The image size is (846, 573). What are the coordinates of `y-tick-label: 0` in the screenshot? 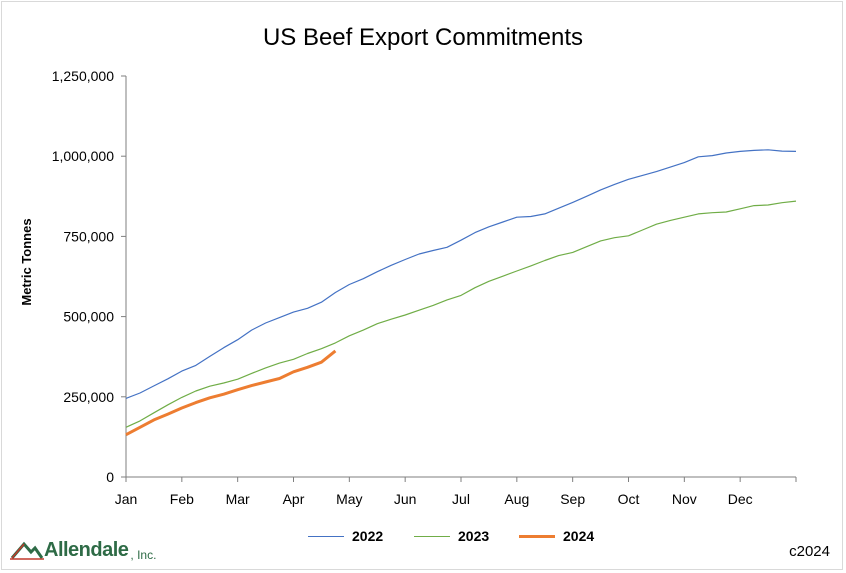 It's located at (110, 477).